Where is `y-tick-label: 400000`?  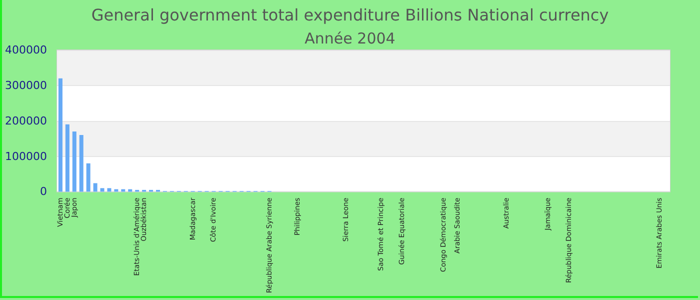
y-tick-label: 400000 is located at coordinates (25, 50).